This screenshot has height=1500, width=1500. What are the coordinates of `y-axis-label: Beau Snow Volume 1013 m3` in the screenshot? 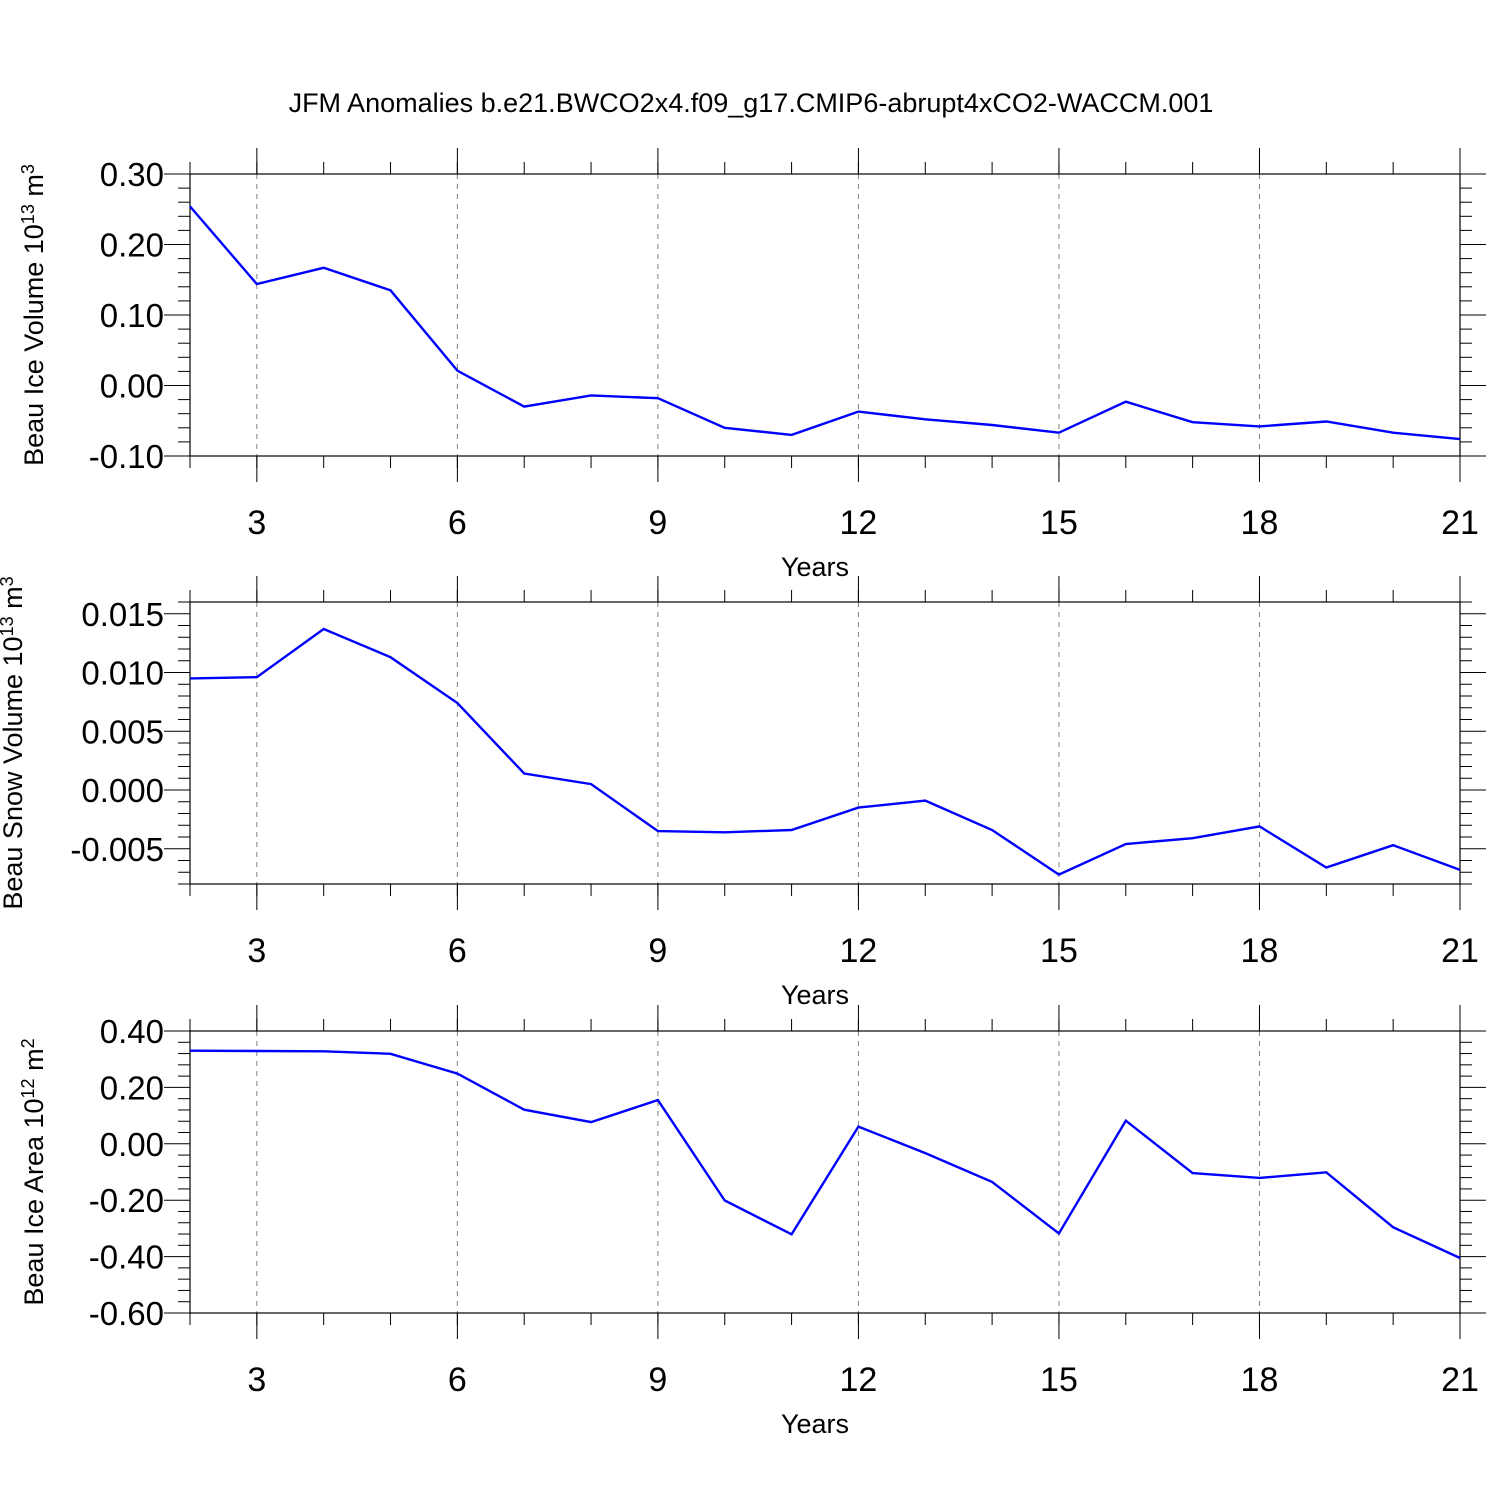 It's located at (14, 742).